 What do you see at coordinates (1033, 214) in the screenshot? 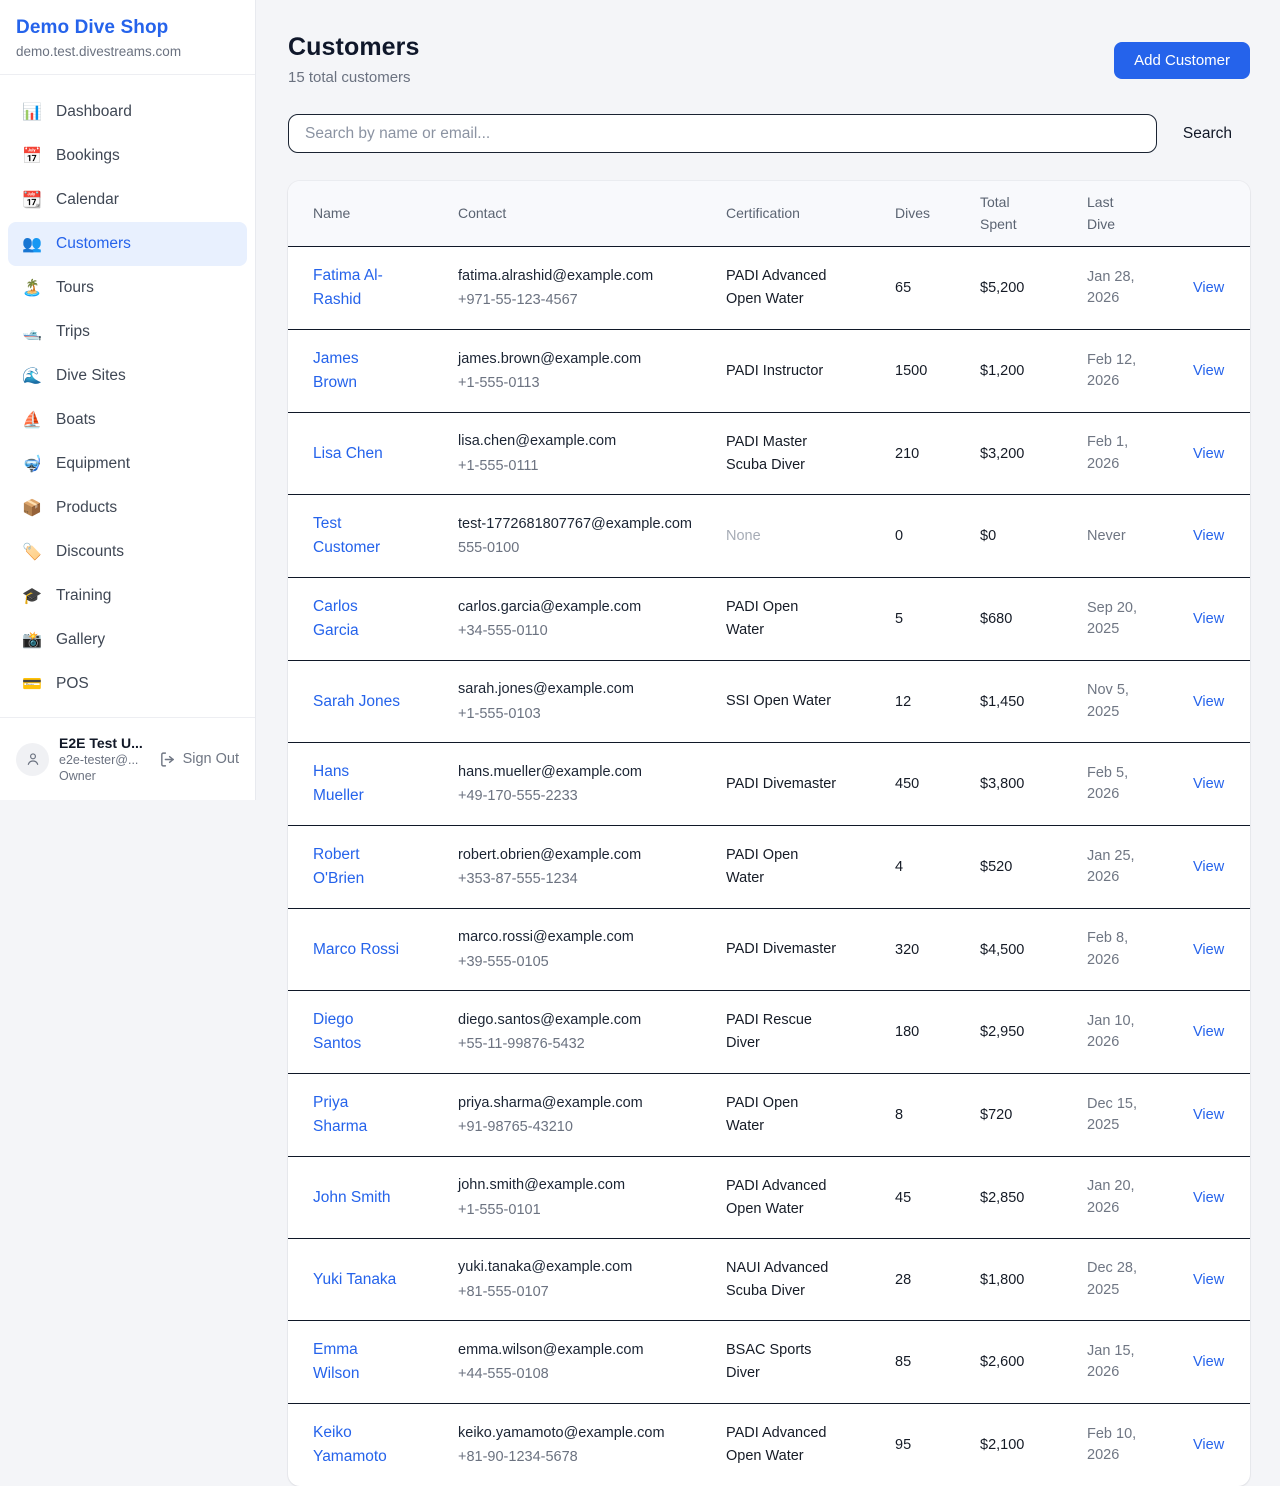
I see `column-header-total-spent: Total Spent` at bounding box center [1033, 214].